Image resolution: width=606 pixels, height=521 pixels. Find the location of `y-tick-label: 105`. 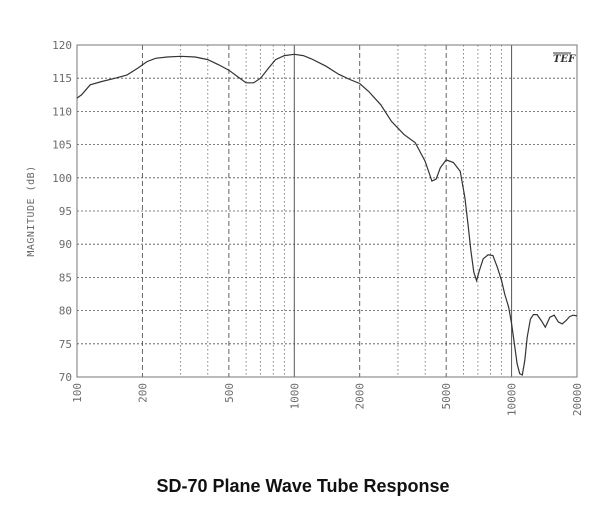

y-tick-label: 105 is located at coordinates (62, 145).